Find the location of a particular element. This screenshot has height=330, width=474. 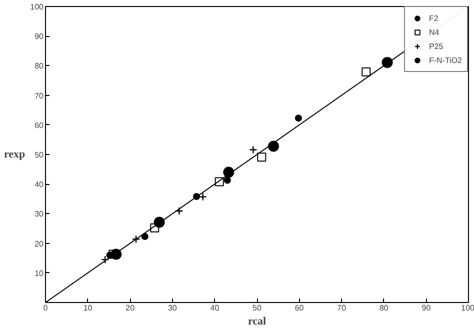

y-tick-label: 80 is located at coordinates (39, 66).